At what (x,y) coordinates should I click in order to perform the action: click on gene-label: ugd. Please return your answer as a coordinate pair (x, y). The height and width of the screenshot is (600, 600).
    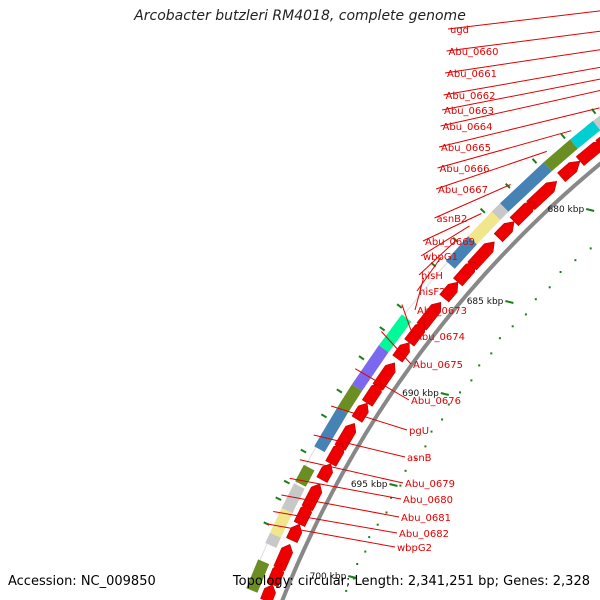
    Looking at the image, I should click on (459, 30).